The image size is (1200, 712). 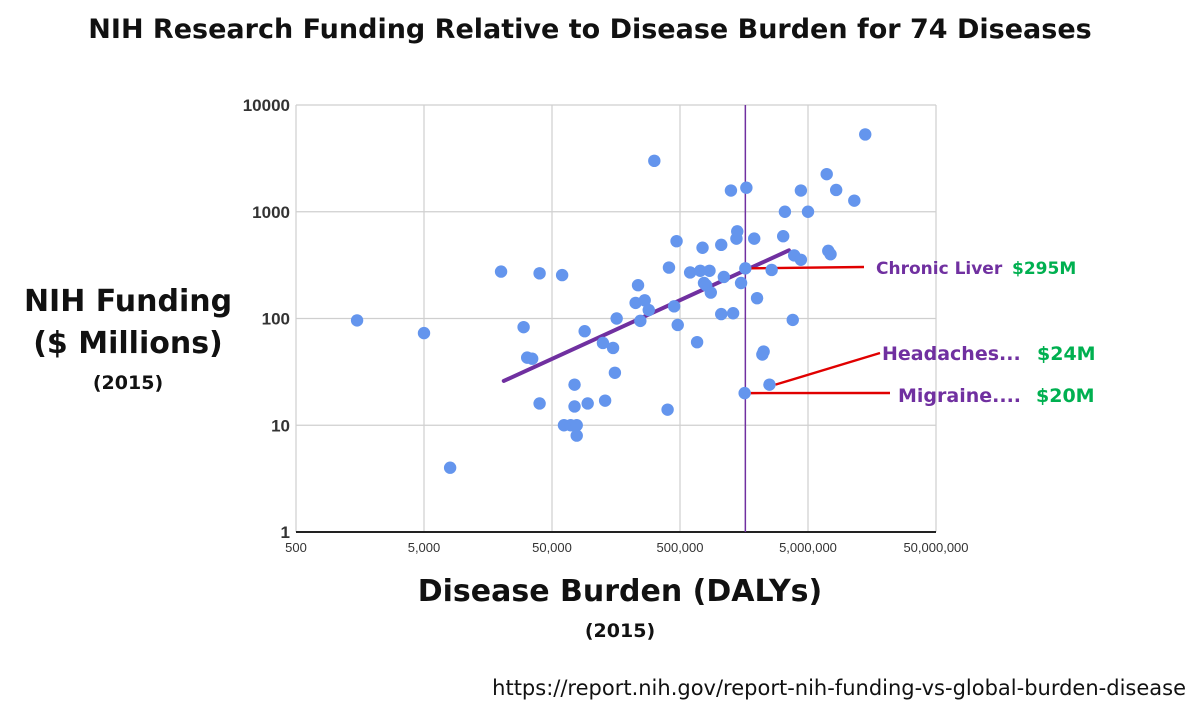 What do you see at coordinates (128, 343) in the screenshot?
I see `y-axis-label-line2: ($ Millions)` at bounding box center [128, 343].